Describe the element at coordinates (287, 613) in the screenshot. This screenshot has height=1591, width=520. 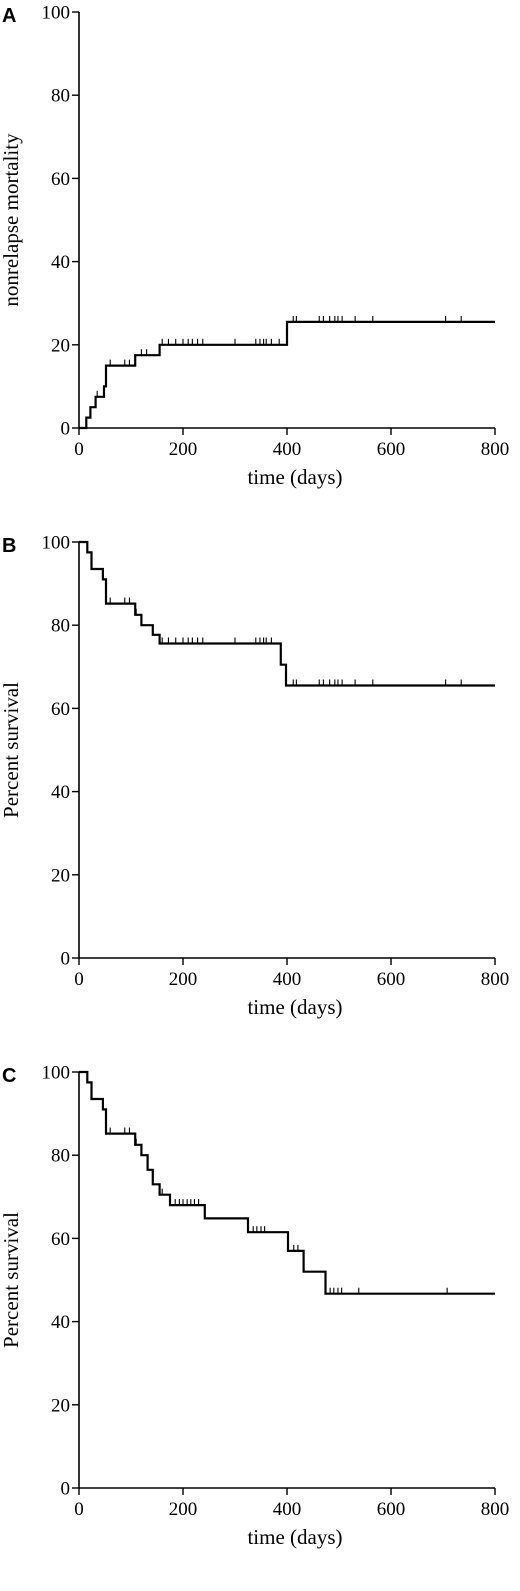
I see `panel-b-survival-curve` at that location.